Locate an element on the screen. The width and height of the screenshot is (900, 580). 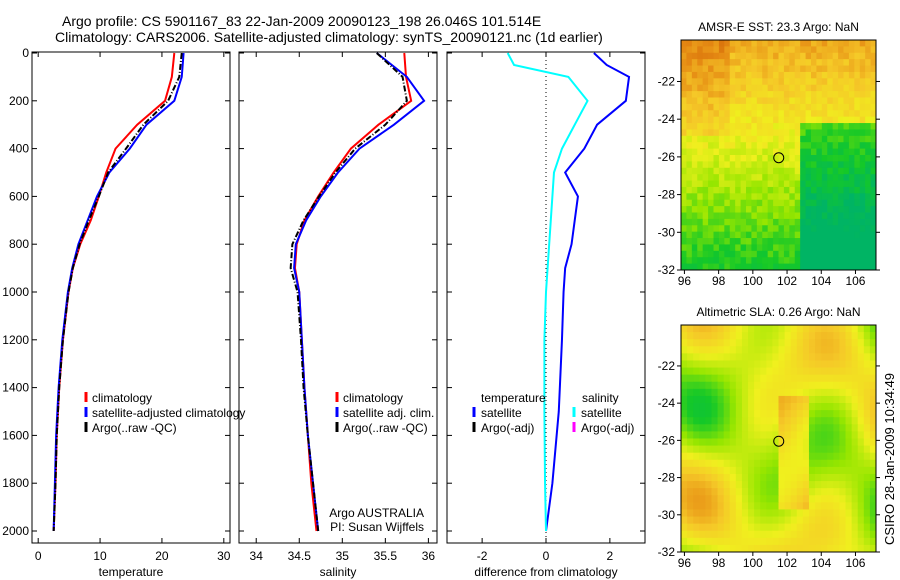
x-tick-label: 106 is located at coordinates (855, 281).